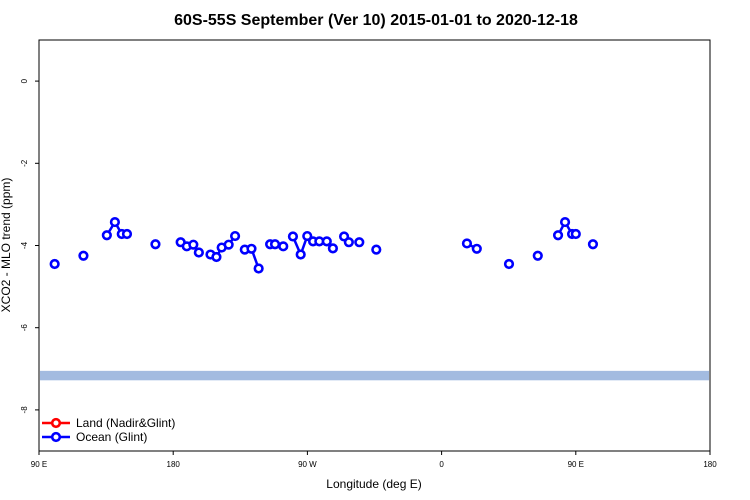 This screenshot has height=500, width=750. What do you see at coordinates (373, 484) in the screenshot?
I see `x-axis-label: Longitude (deg E)` at bounding box center [373, 484].